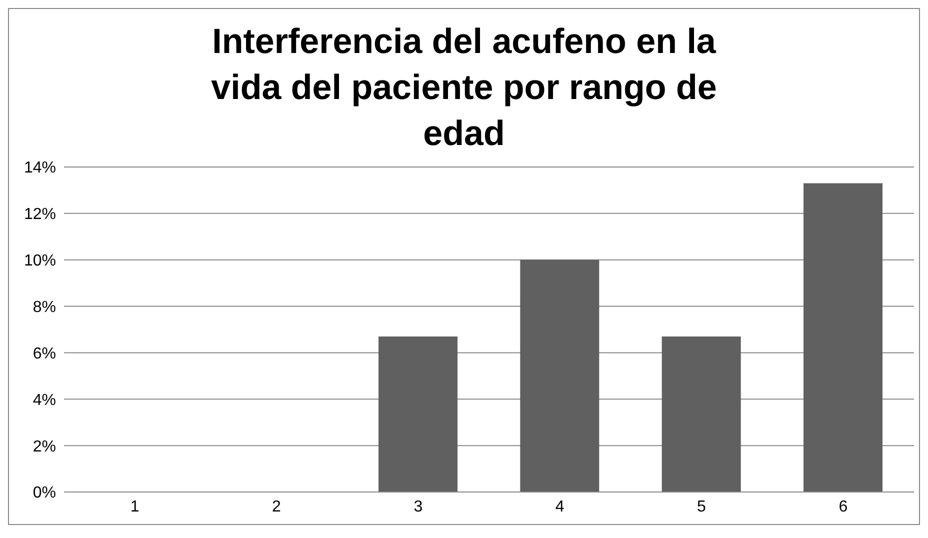 Image resolution: width=928 pixels, height=538 pixels. I want to click on y-tick-label: 6%, so click(44, 353).